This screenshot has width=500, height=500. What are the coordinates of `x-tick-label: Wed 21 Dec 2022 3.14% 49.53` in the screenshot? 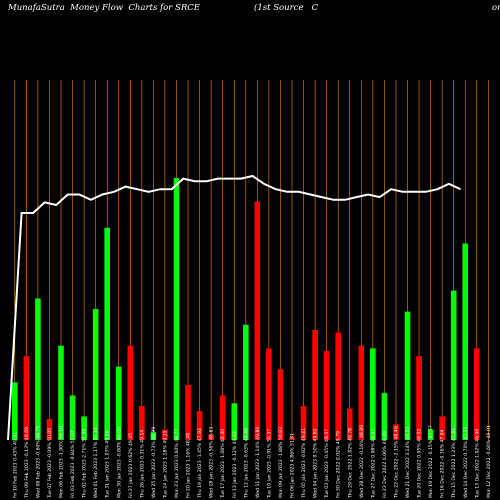 It's located at (408, 462).